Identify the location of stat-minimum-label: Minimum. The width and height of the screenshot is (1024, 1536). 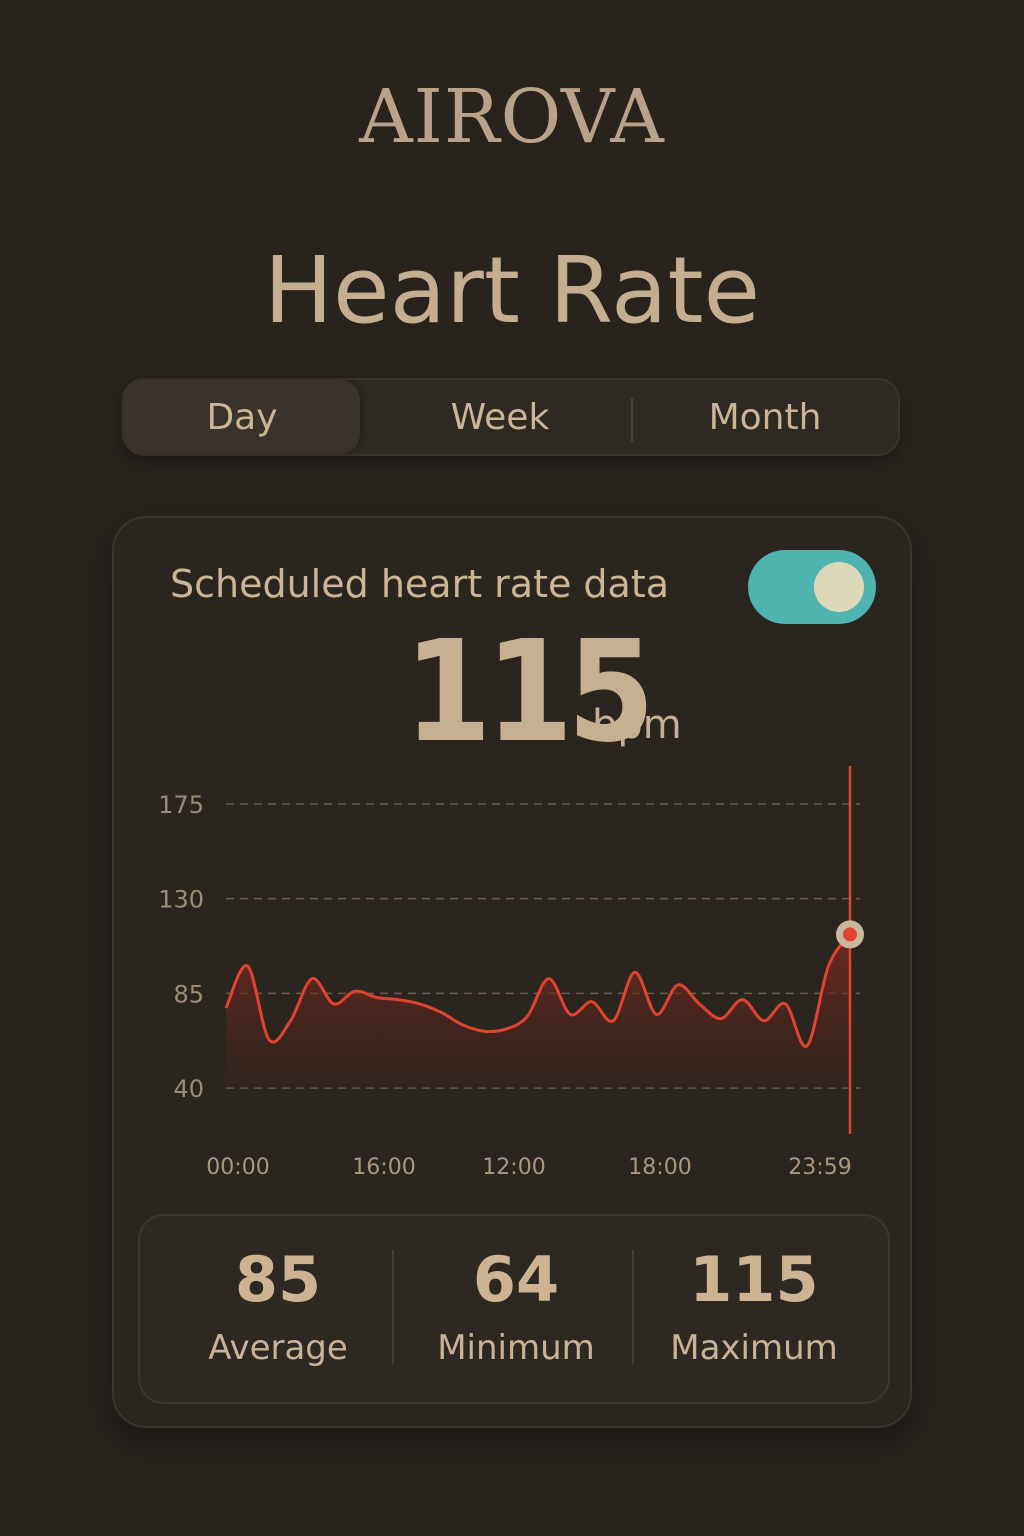
(516, 1348).